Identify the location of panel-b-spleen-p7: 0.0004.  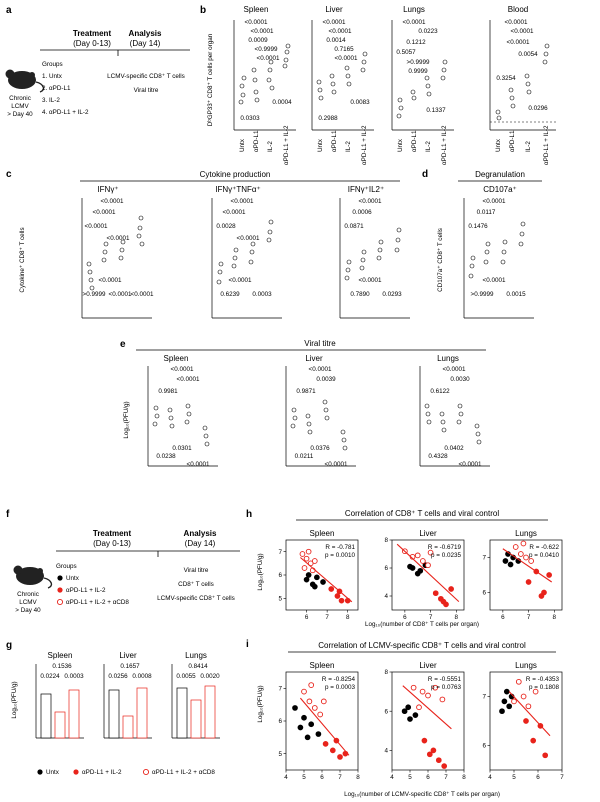
(282, 102).